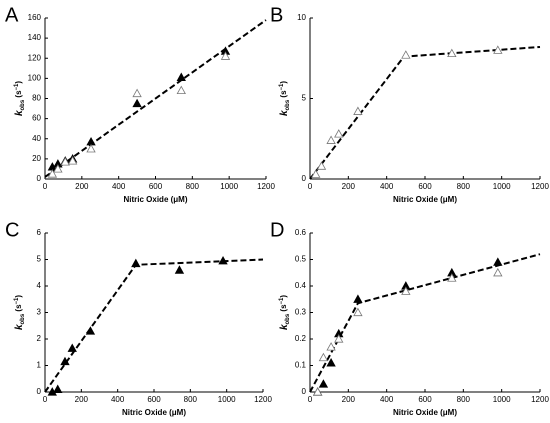 The image size is (550, 423). What do you see at coordinates (36, 158) in the screenshot?
I see `y-tick-label: 20` at bounding box center [36, 158].